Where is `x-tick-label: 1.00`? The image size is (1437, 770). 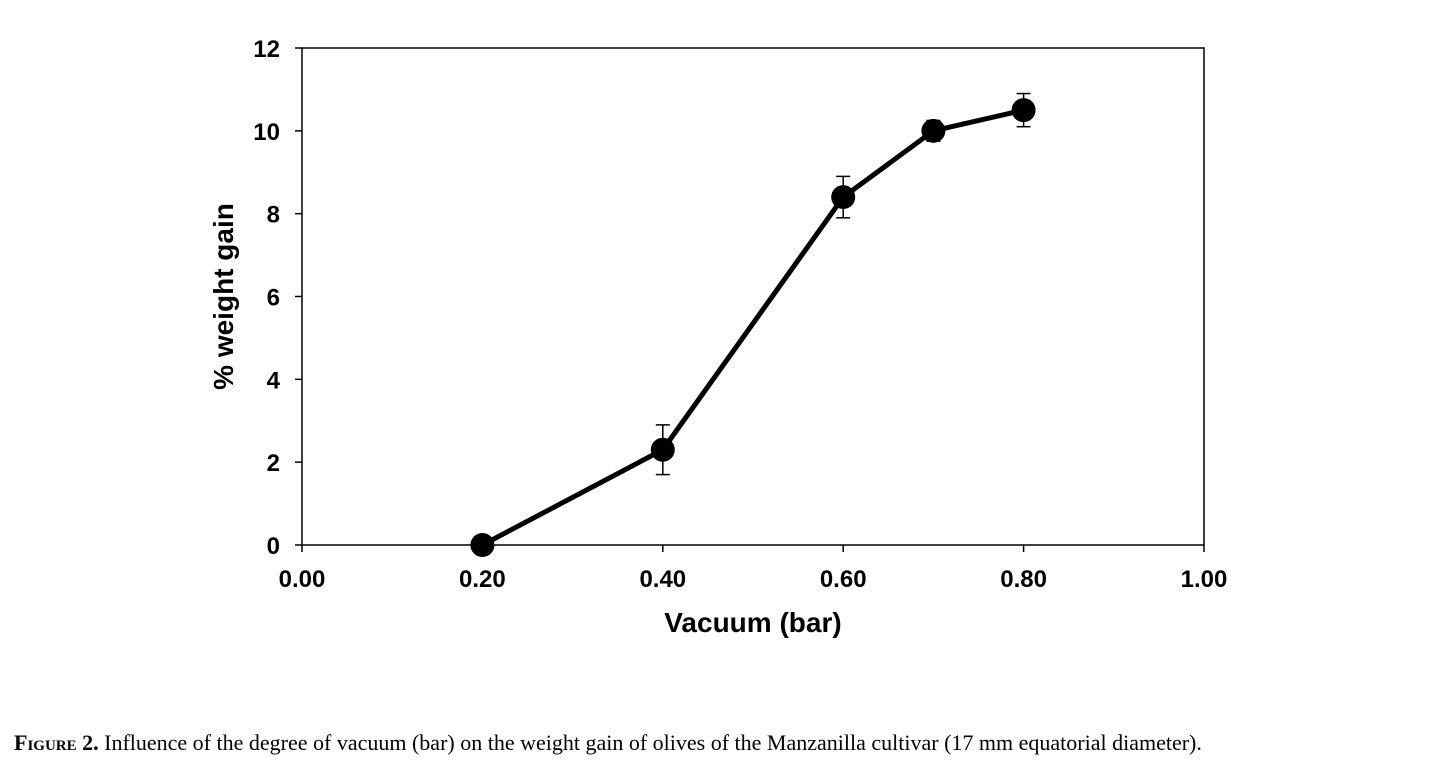
x-tick-label: 1.00 is located at coordinates (1204, 579).